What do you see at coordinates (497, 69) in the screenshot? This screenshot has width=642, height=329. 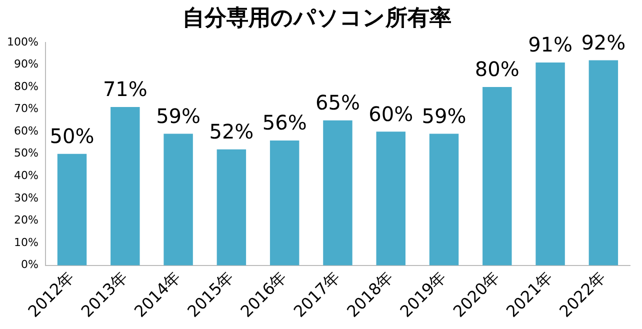 I see `data-label: 80%` at bounding box center [497, 69].